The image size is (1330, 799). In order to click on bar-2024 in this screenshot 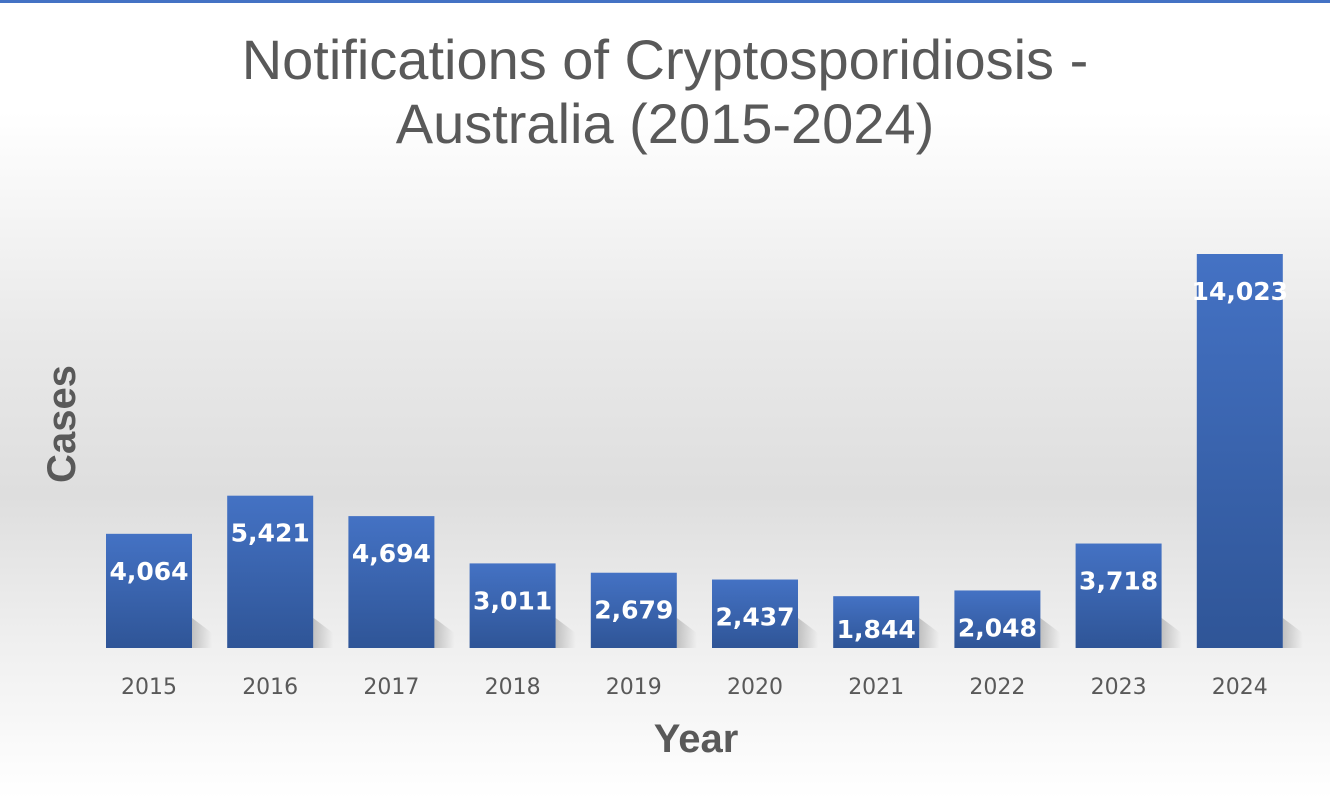, I will do `click(1239, 451)`.